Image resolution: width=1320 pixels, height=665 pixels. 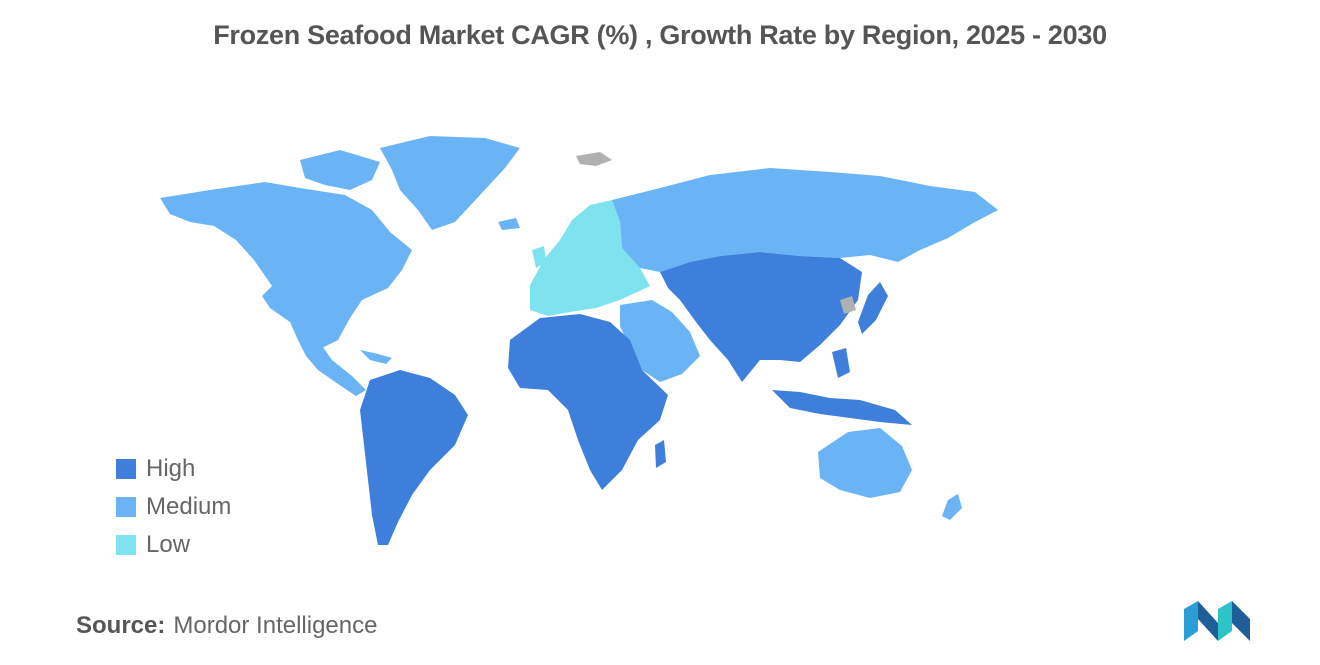 What do you see at coordinates (841, 363) in the screenshot?
I see `region-philippines` at bounding box center [841, 363].